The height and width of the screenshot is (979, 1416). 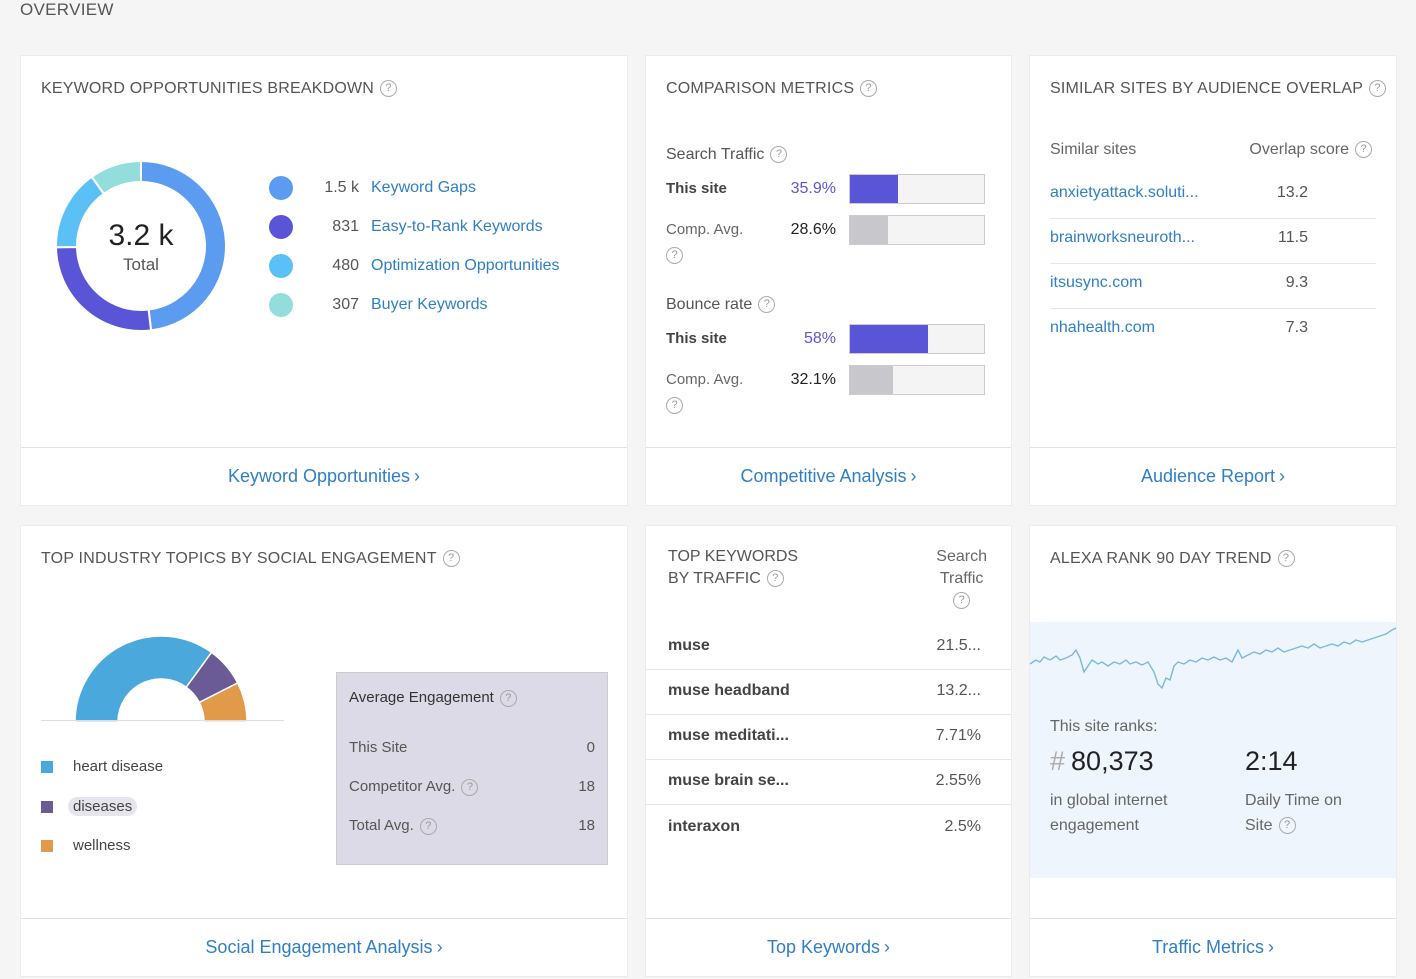 I want to click on legend-row-easy-to-rank: 831 Easy-to-Rank Keywords, so click(x=406, y=227).